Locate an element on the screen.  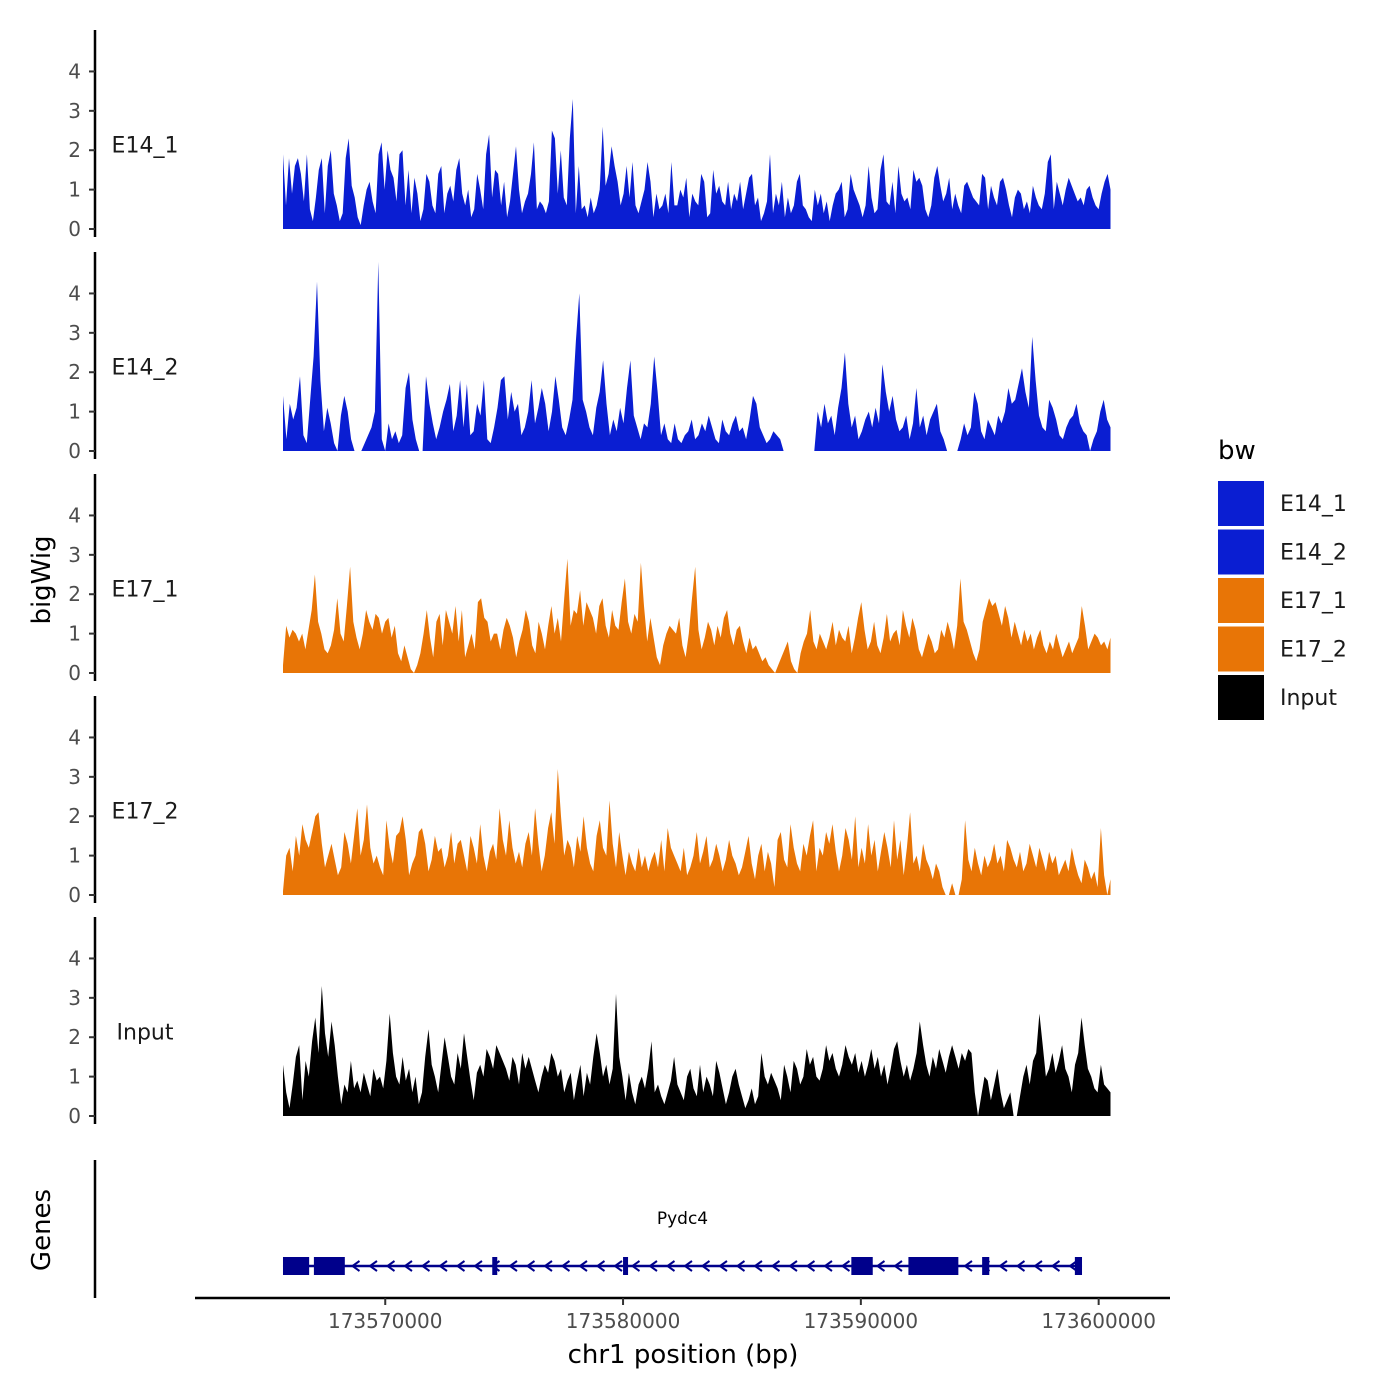
track-label: E14_1 is located at coordinates (145, 145).